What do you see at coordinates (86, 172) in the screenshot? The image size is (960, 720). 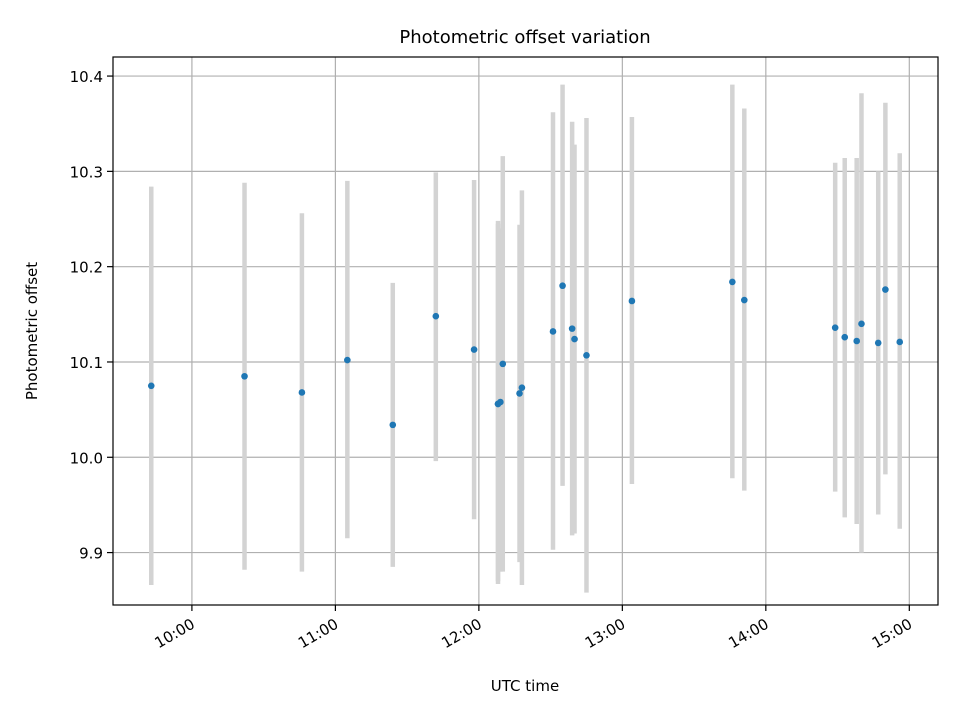 I see `y-tick-label: 10.3` at bounding box center [86, 172].